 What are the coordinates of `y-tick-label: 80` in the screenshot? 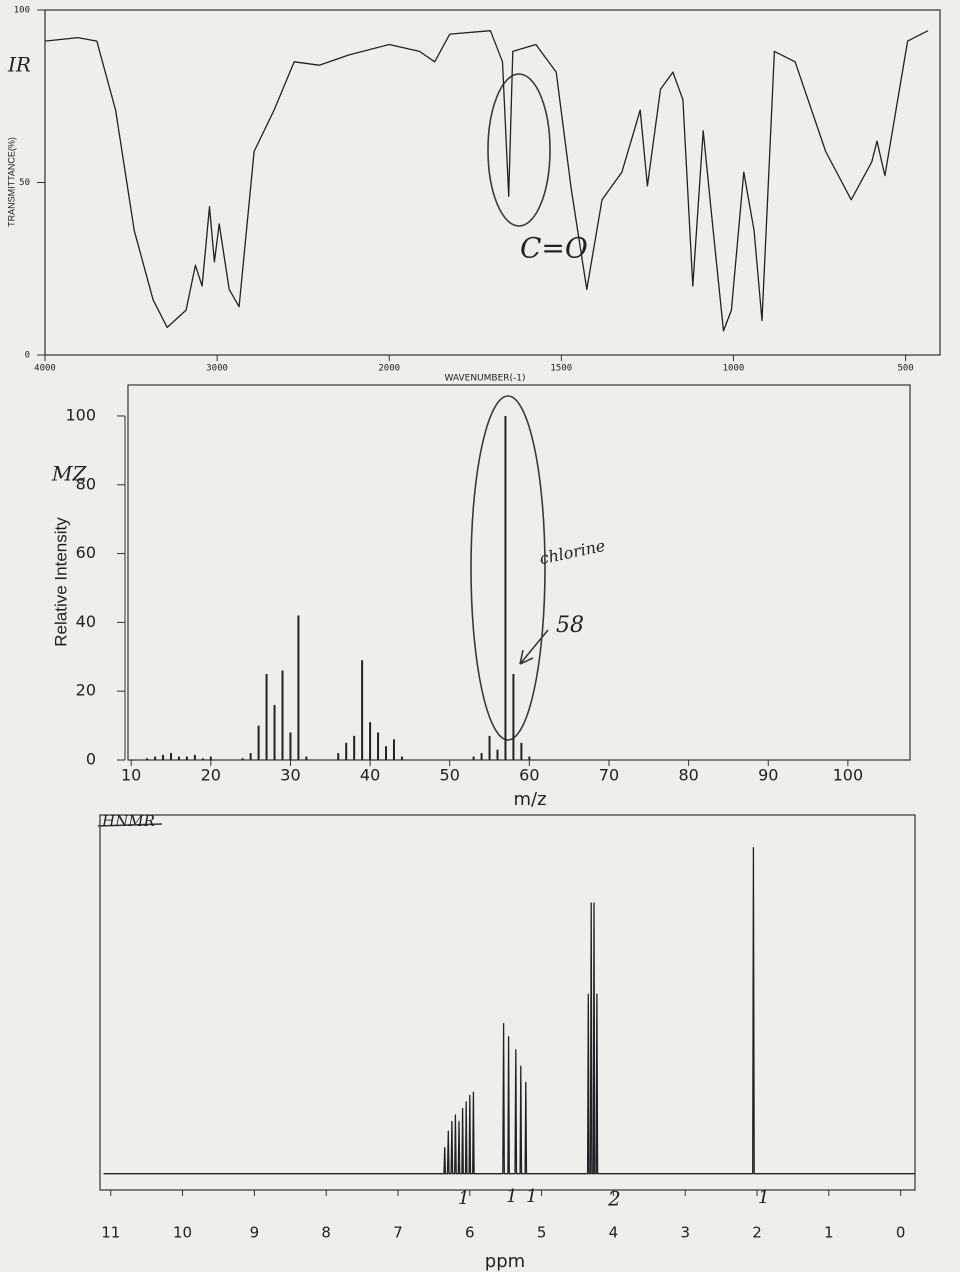 It's located at (86, 483).